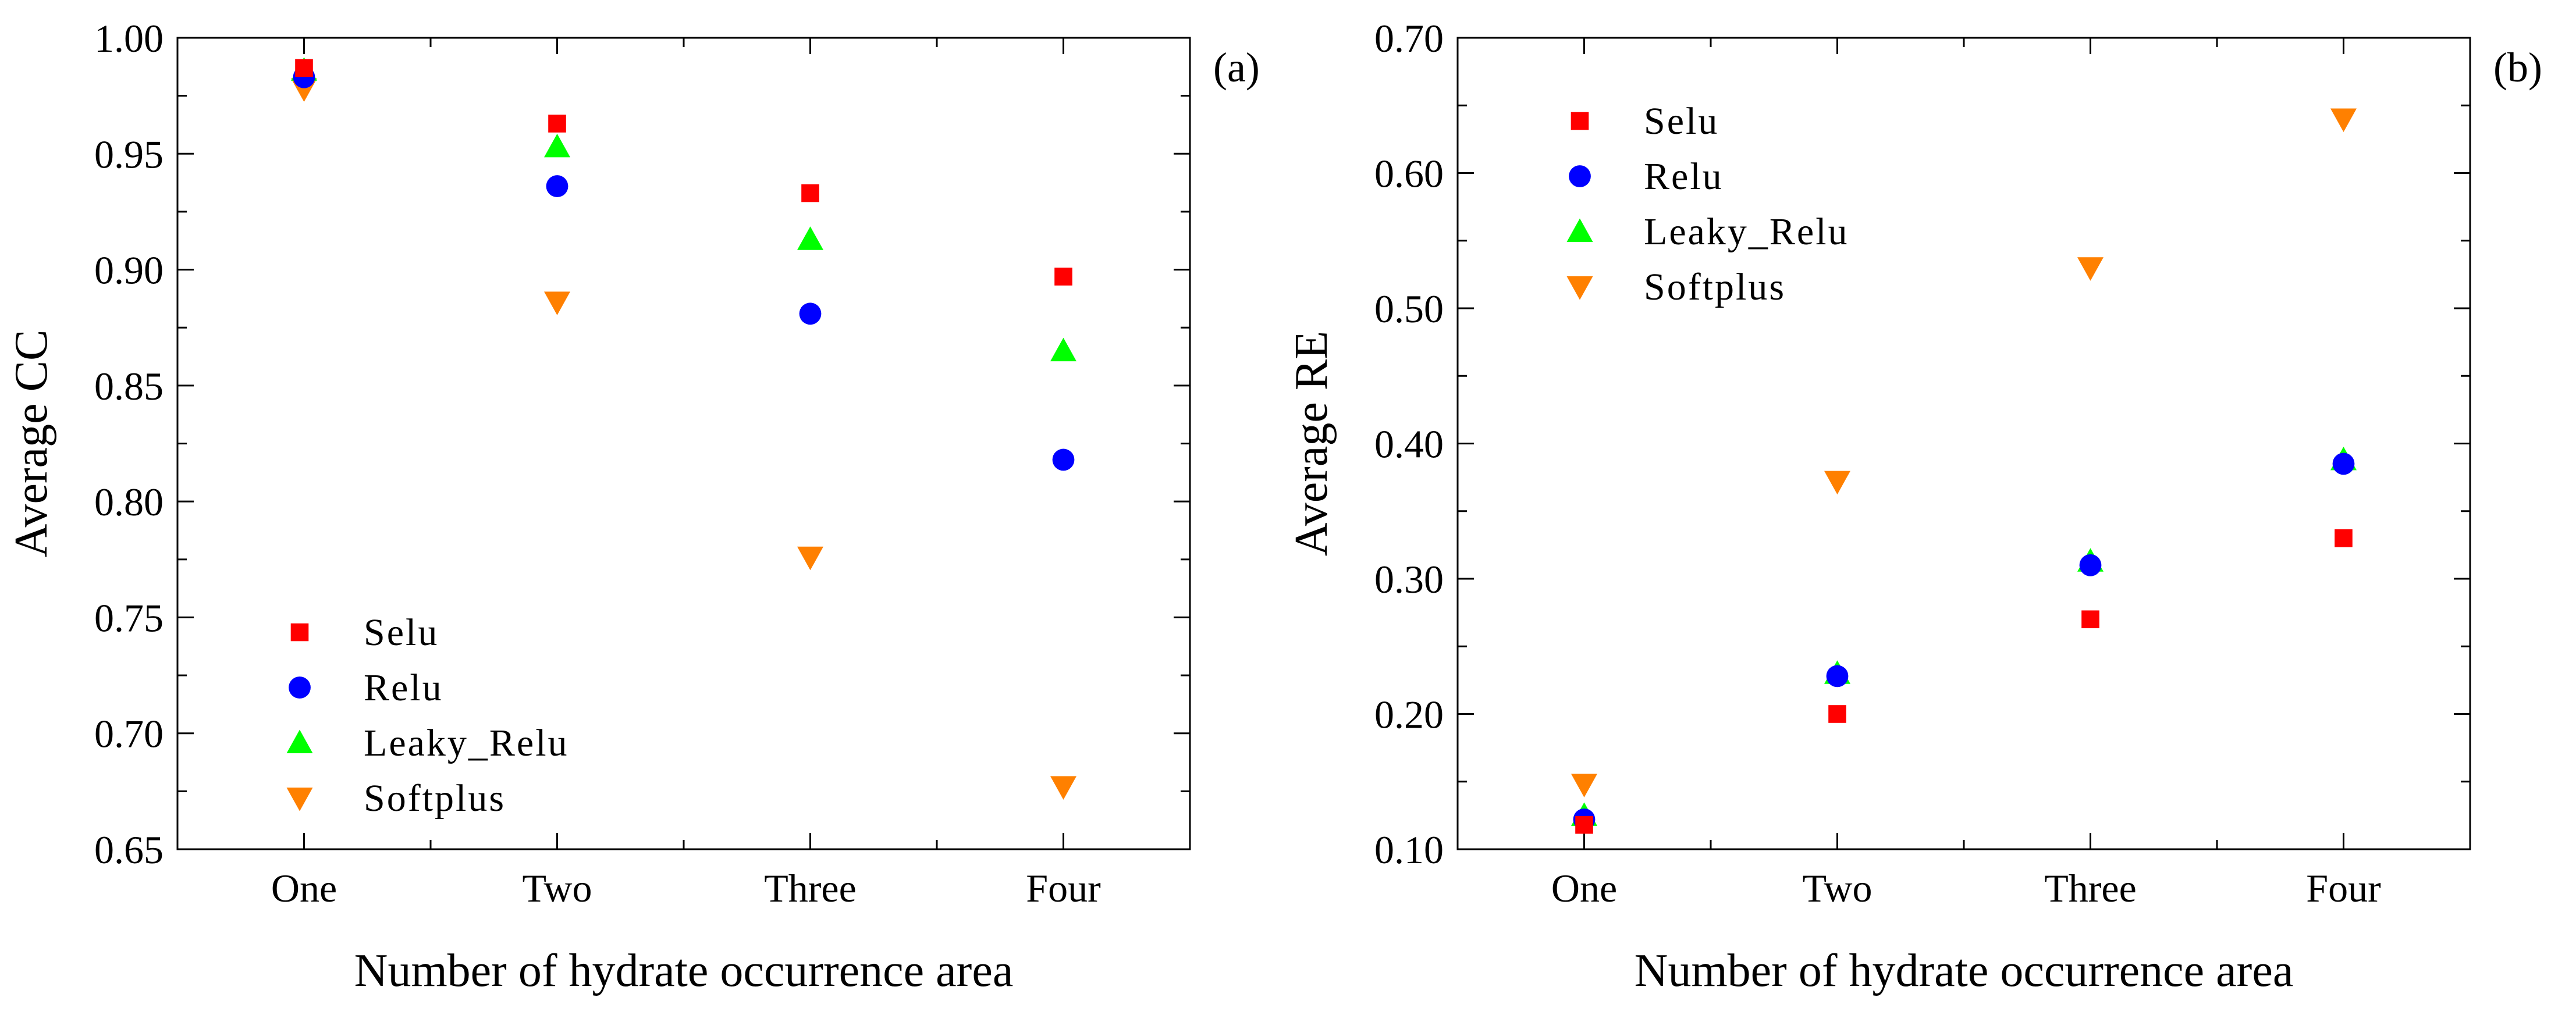 Image resolution: width=2576 pixels, height=1015 pixels. I want to click on y-tick-label: 0.50, so click(1409, 309).